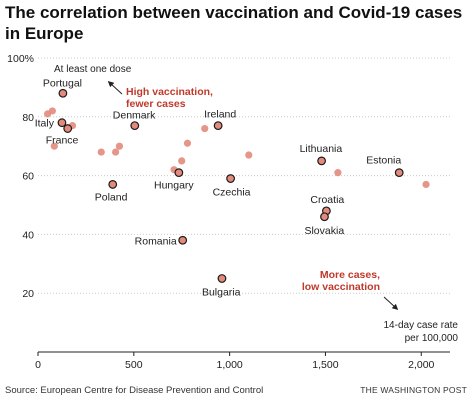 The height and width of the screenshot is (405, 474). Describe the element at coordinates (230, 178) in the screenshot. I see `data-point-czechia` at that location.